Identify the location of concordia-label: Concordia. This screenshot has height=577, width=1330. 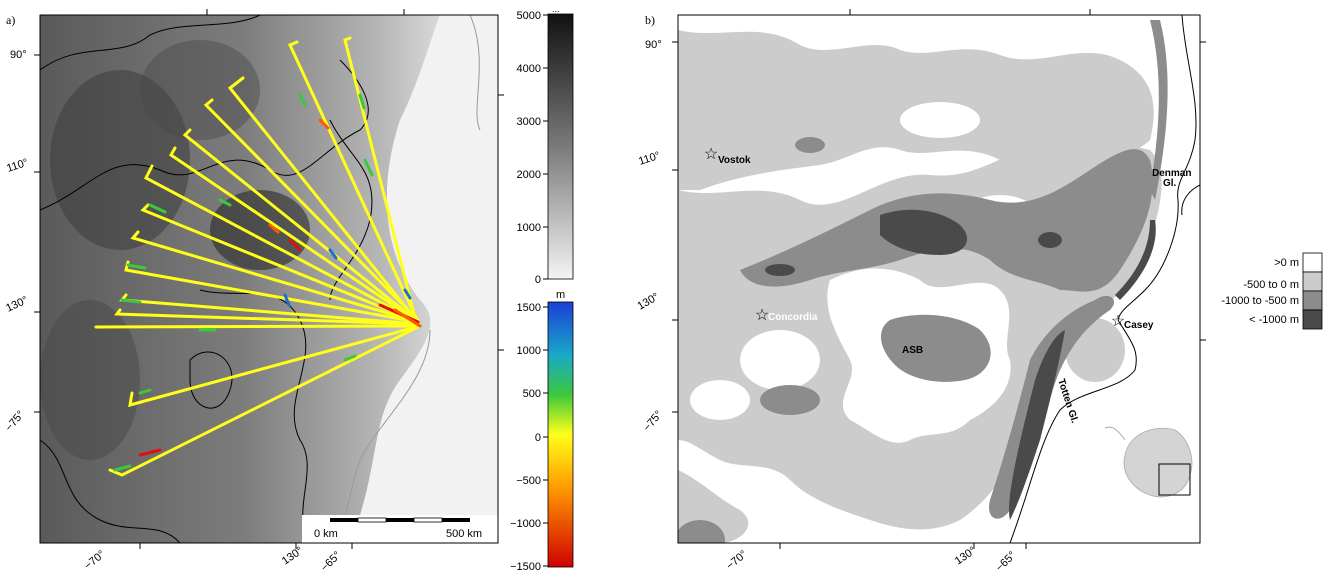
(793, 317).